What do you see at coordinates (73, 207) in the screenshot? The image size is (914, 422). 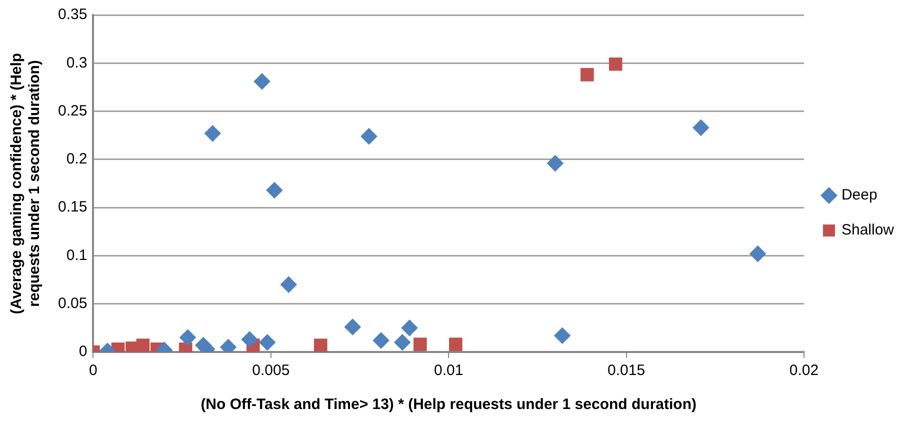 I see `y-tick-label: 0.15` at bounding box center [73, 207].